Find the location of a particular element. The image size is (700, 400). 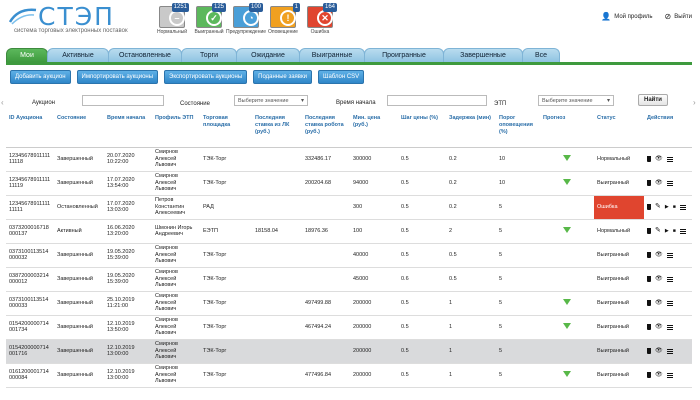

start-time-filter-input is located at coordinates (437, 100).